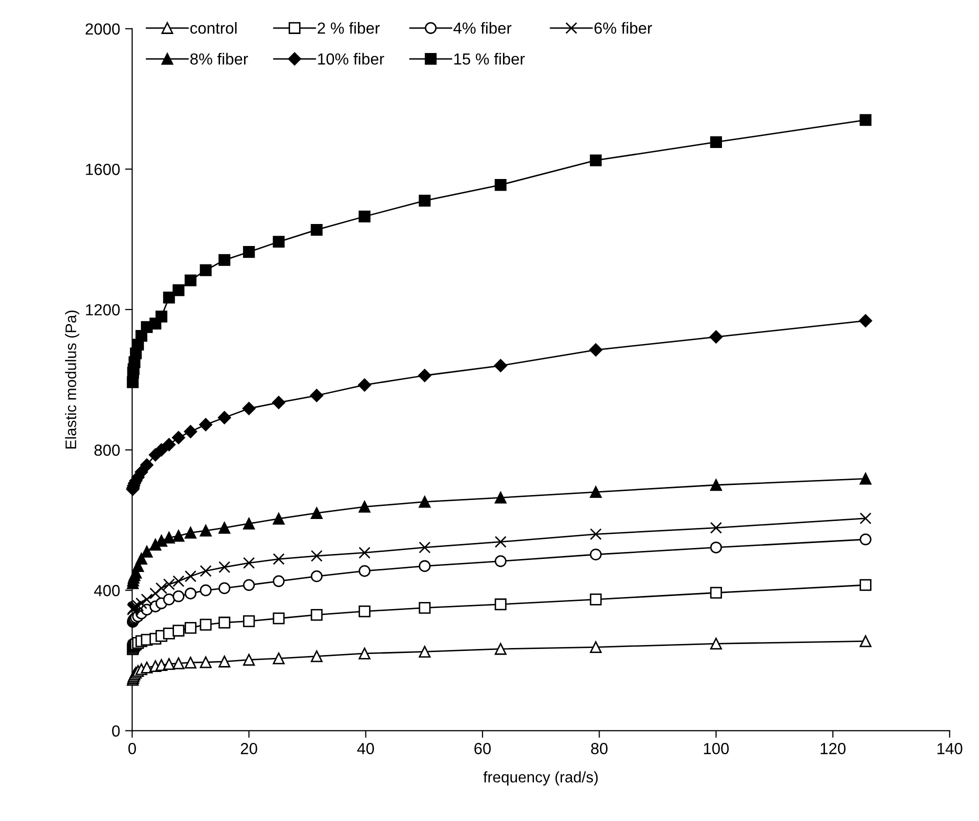  Describe the element at coordinates (349, 28) in the screenshot. I see `legend-label: 2 % fiber` at that location.